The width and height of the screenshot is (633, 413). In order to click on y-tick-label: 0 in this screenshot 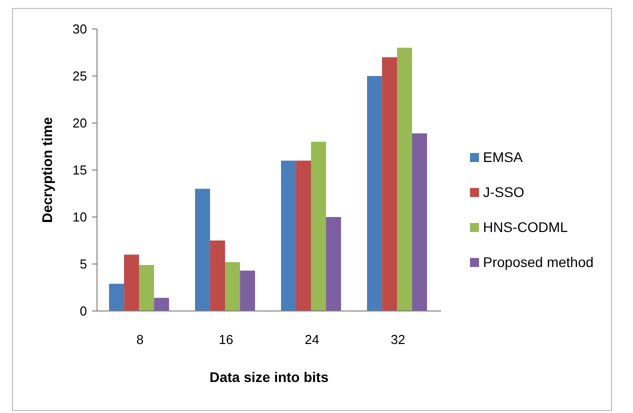, I will do `click(83, 311)`.